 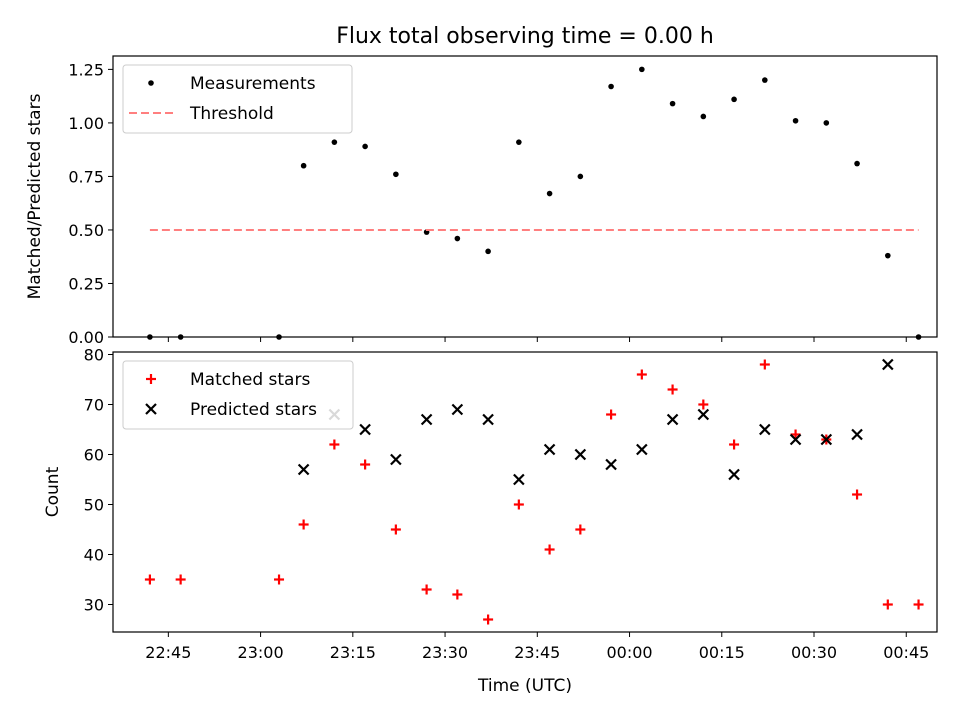 What do you see at coordinates (86, 123) in the screenshot?
I see `y-tick-label: 1.00` at bounding box center [86, 123].